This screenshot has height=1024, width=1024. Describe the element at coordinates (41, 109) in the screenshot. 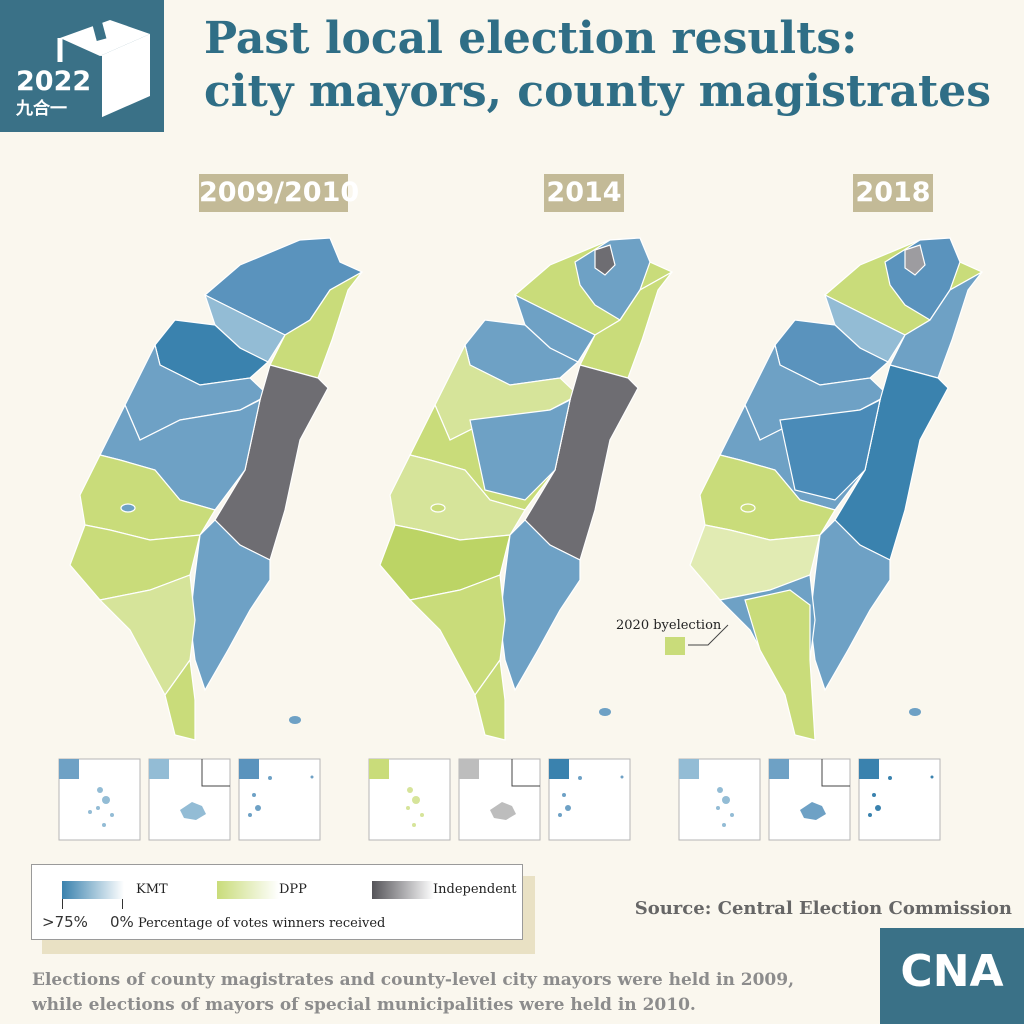

I see `logo-subtitle: 九合一` at that location.